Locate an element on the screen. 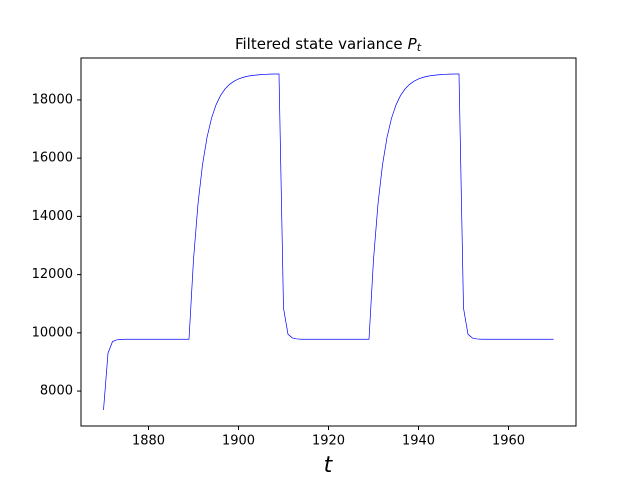 This screenshot has width=640, height=480. x-tick-label: 1960 is located at coordinates (508, 441).